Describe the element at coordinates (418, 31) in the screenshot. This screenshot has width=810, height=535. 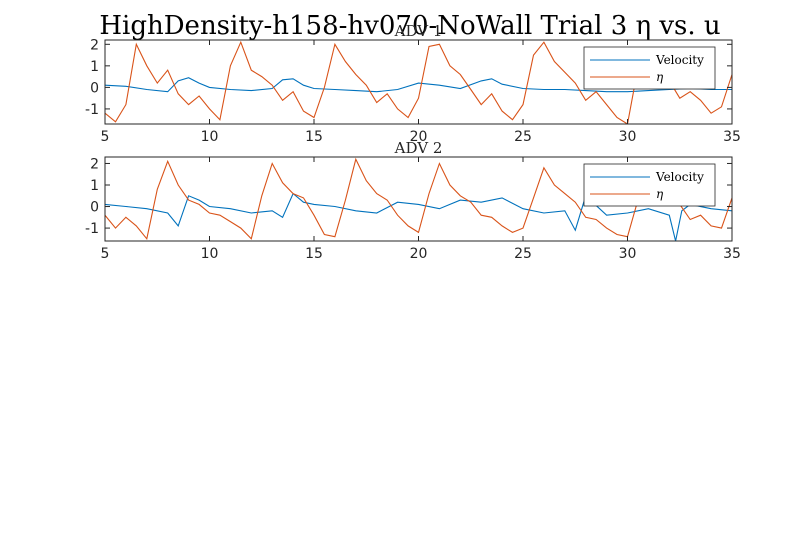
I see `axes-title: ADV 1` at that location.